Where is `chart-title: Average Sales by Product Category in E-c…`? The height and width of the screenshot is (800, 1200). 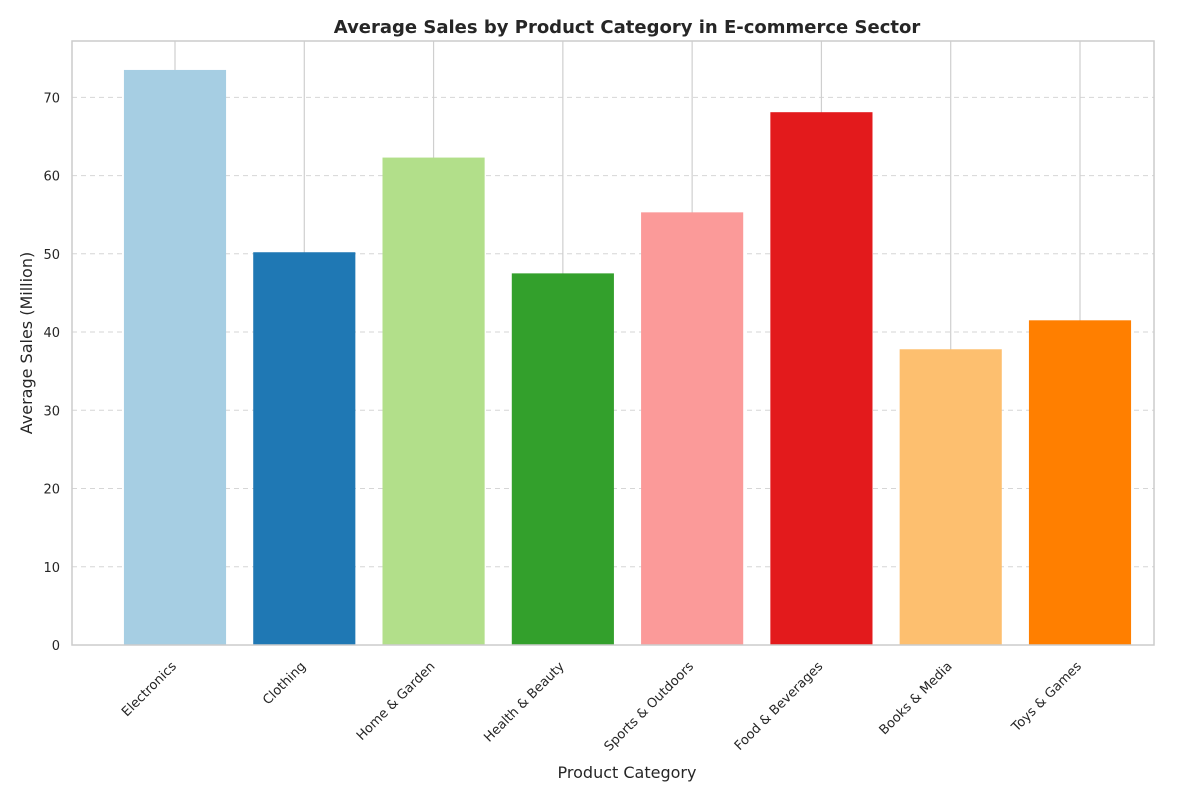 chart-title: Average Sales by Product Category in E-c… is located at coordinates (627, 27).